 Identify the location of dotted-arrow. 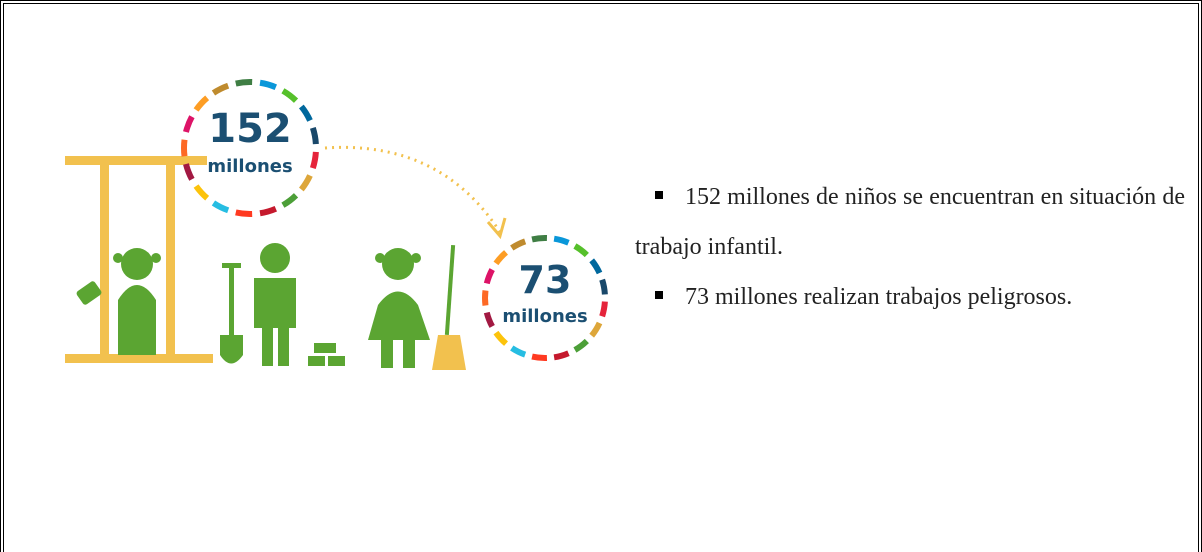
(412, 189).